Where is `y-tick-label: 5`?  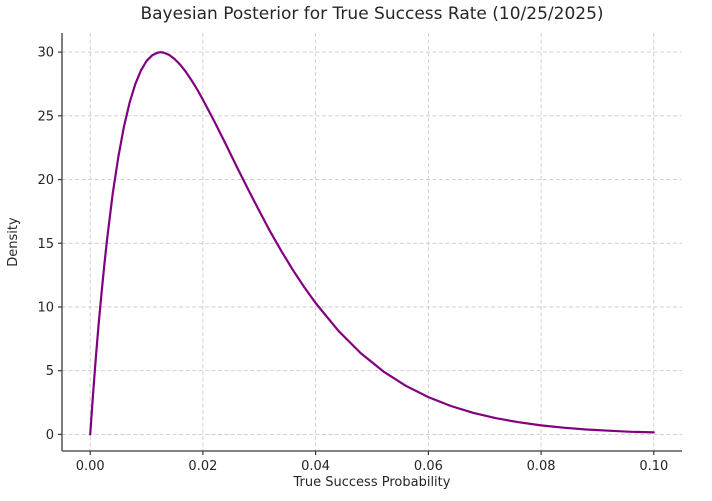
y-tick-label: 5 is located at coordinates (50, 371).